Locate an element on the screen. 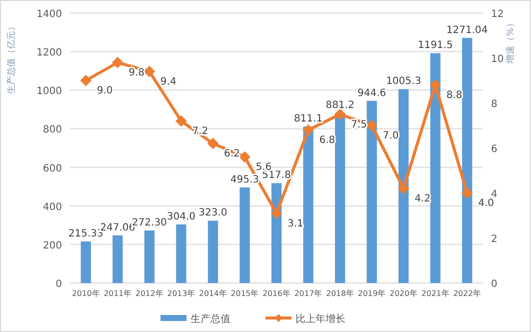  y2-tick-label: 6 is located at coordinates (494, 149).